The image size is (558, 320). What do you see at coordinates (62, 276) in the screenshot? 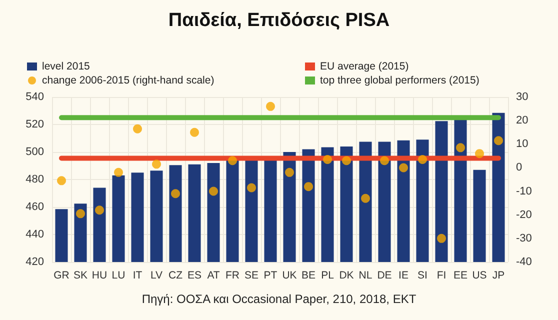
I see `x-tick-label: GR` at bounding box center [62, 276].